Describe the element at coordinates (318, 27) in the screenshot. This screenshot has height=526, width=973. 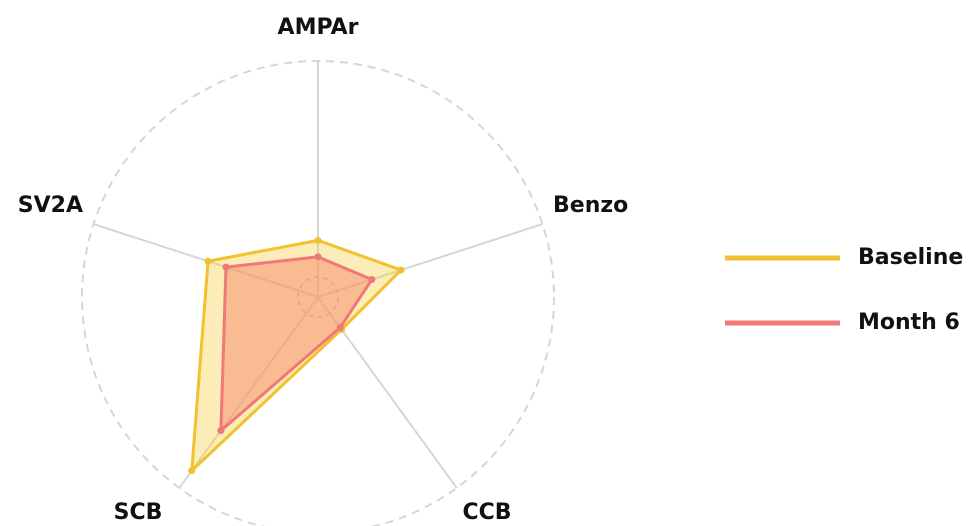
I see `category-label: AMPAr` at that location.